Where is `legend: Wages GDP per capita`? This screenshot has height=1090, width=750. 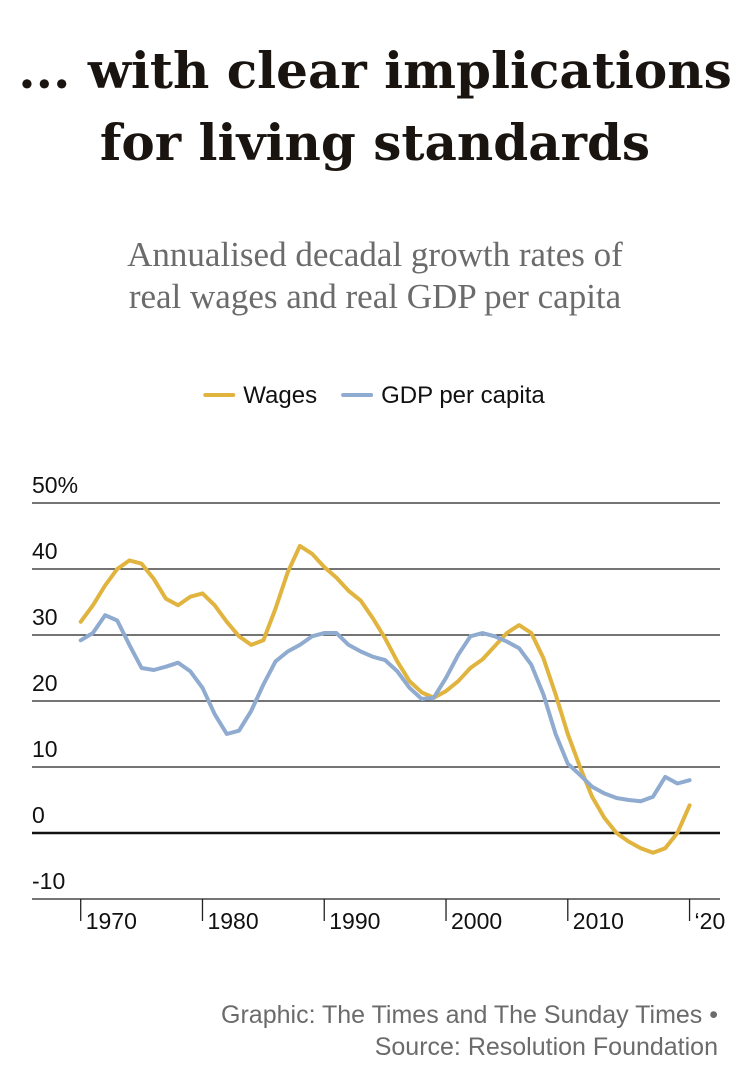 legend: Wages GDP per capita is located at coordinates (374, 395).